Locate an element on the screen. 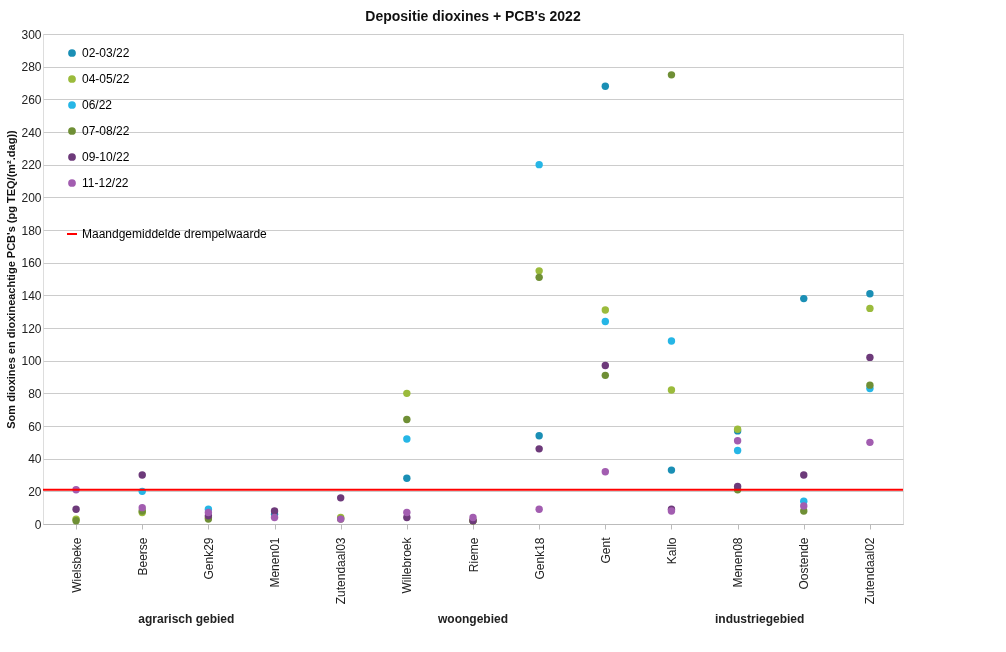  y-tick-label: 20 is located at coordinates (35, 491).